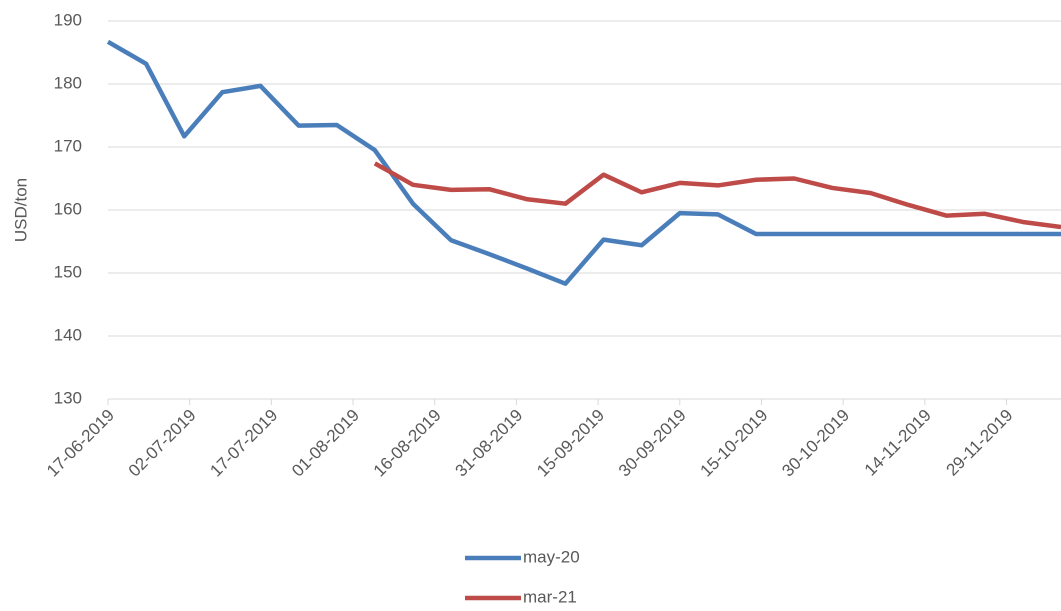 The height and width of the screenshot is (611, 1061). Describe the element at coordinates (243, 443) in the screenshot. I see `x-tick-label: 17-07-2019` at that location.